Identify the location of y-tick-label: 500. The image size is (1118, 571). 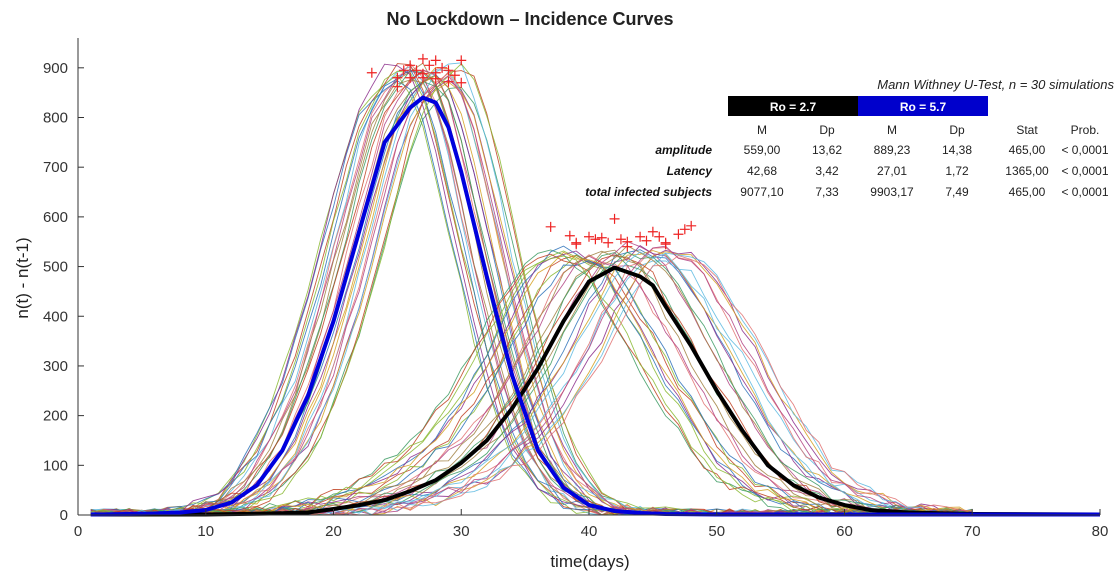
(55, 267).